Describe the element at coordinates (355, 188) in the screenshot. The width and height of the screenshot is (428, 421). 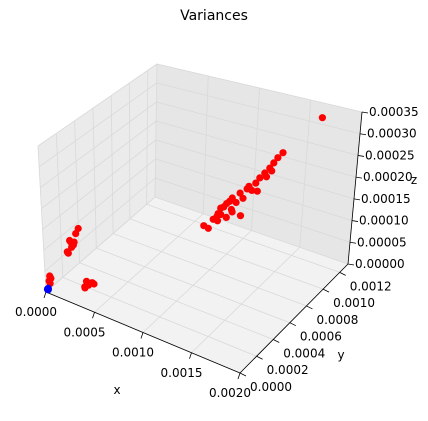
I see `z-axis-line` at that location.